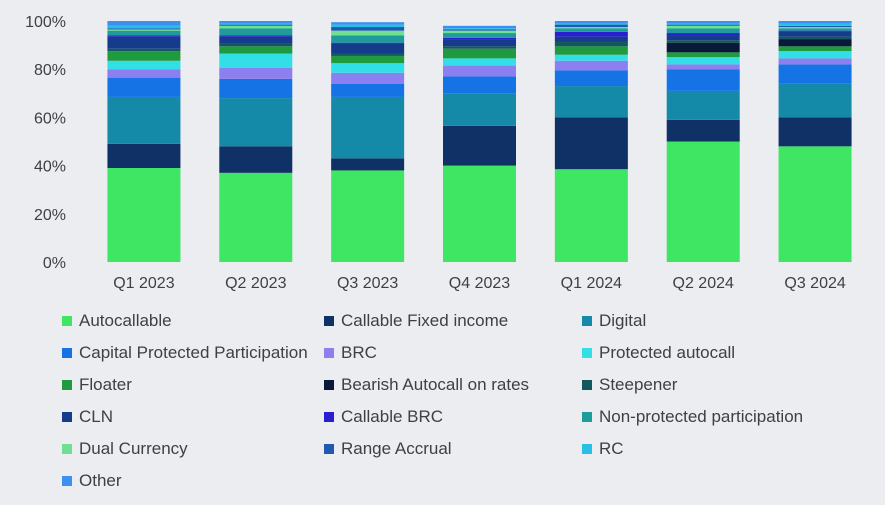 This screenshot has width=885, height=505. Describe the element at coordinates (50, 215) in the screenshot. I see `y-tick-label: 20%` at that location.